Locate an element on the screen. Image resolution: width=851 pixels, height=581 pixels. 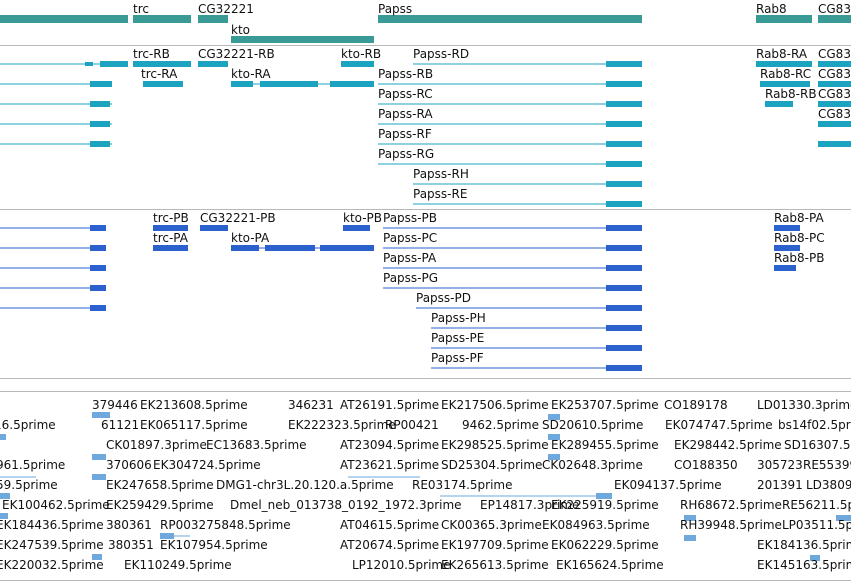
est-label: EK094137.5prime is located at coordinates (668, 485).